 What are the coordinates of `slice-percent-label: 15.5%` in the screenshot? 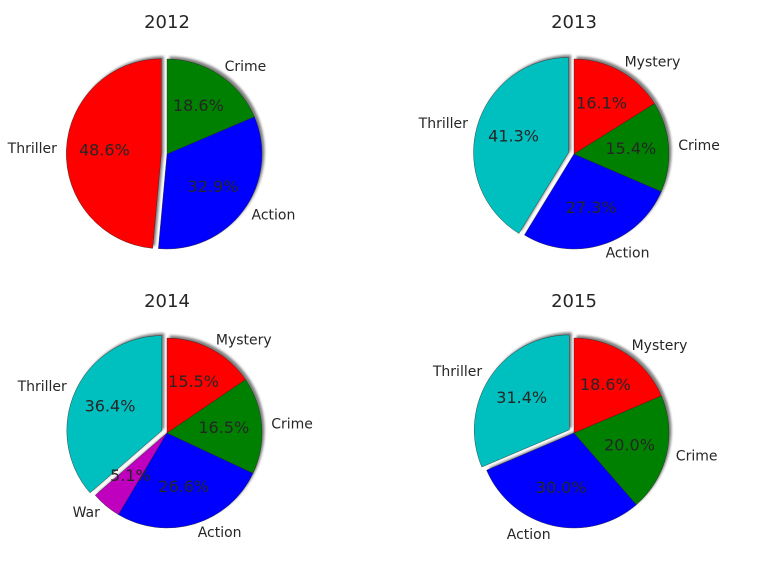 It's located at (193, 381).